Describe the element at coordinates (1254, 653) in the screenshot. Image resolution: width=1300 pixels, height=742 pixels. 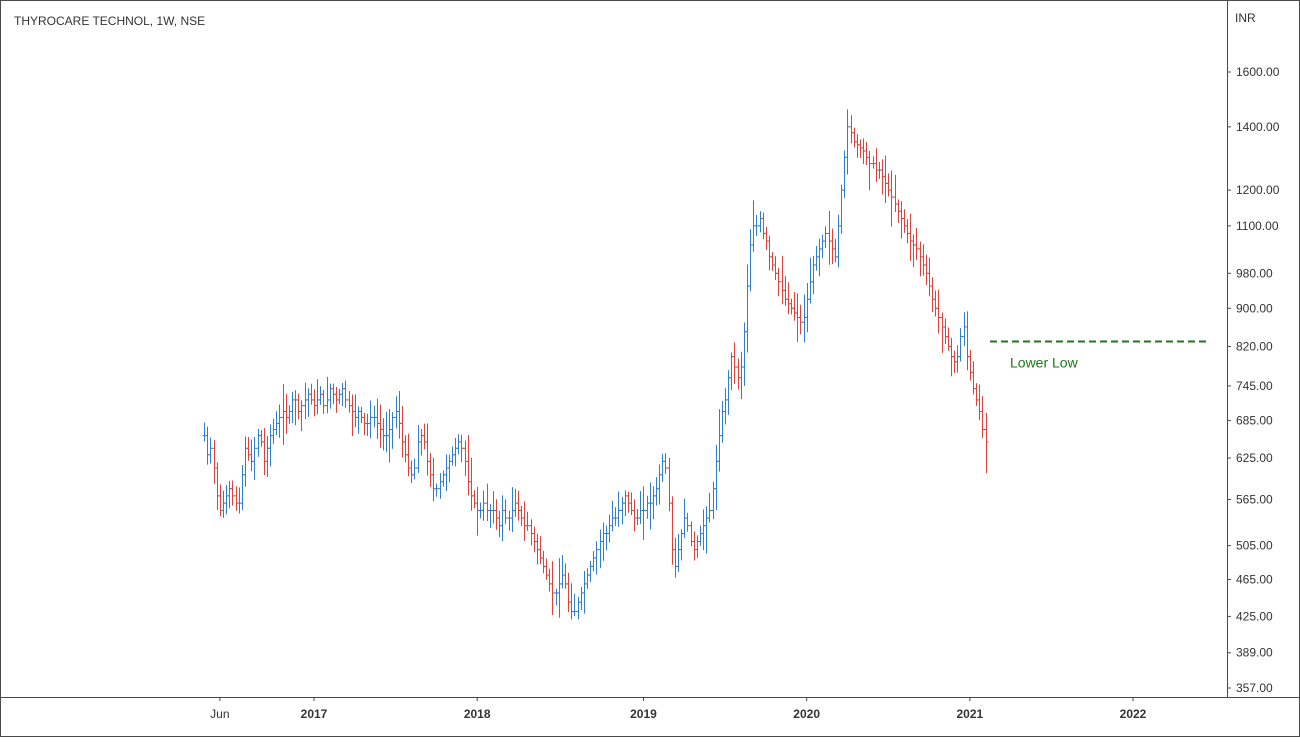
I see `price-tick-label: 389.00` at that location.